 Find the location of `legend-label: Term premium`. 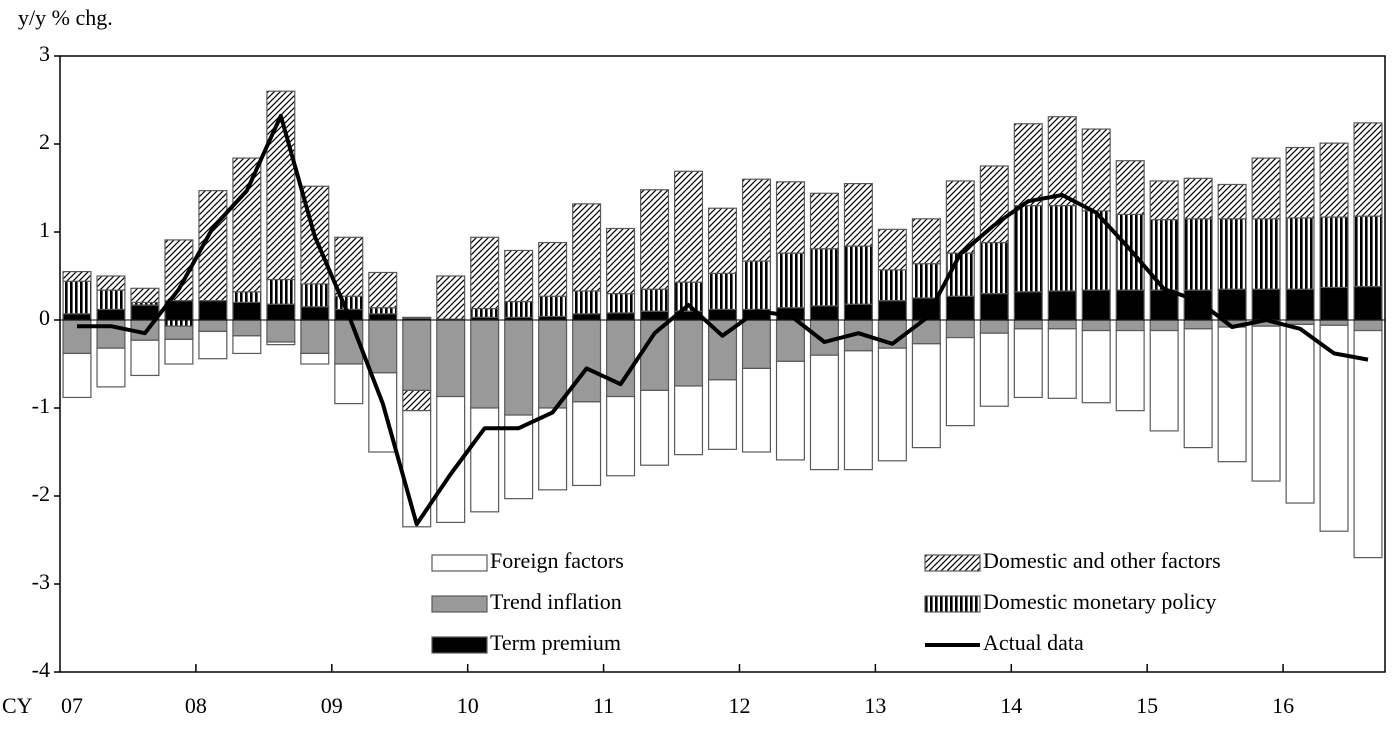

legend-label: Term premium is located at coordinates (555, 642).